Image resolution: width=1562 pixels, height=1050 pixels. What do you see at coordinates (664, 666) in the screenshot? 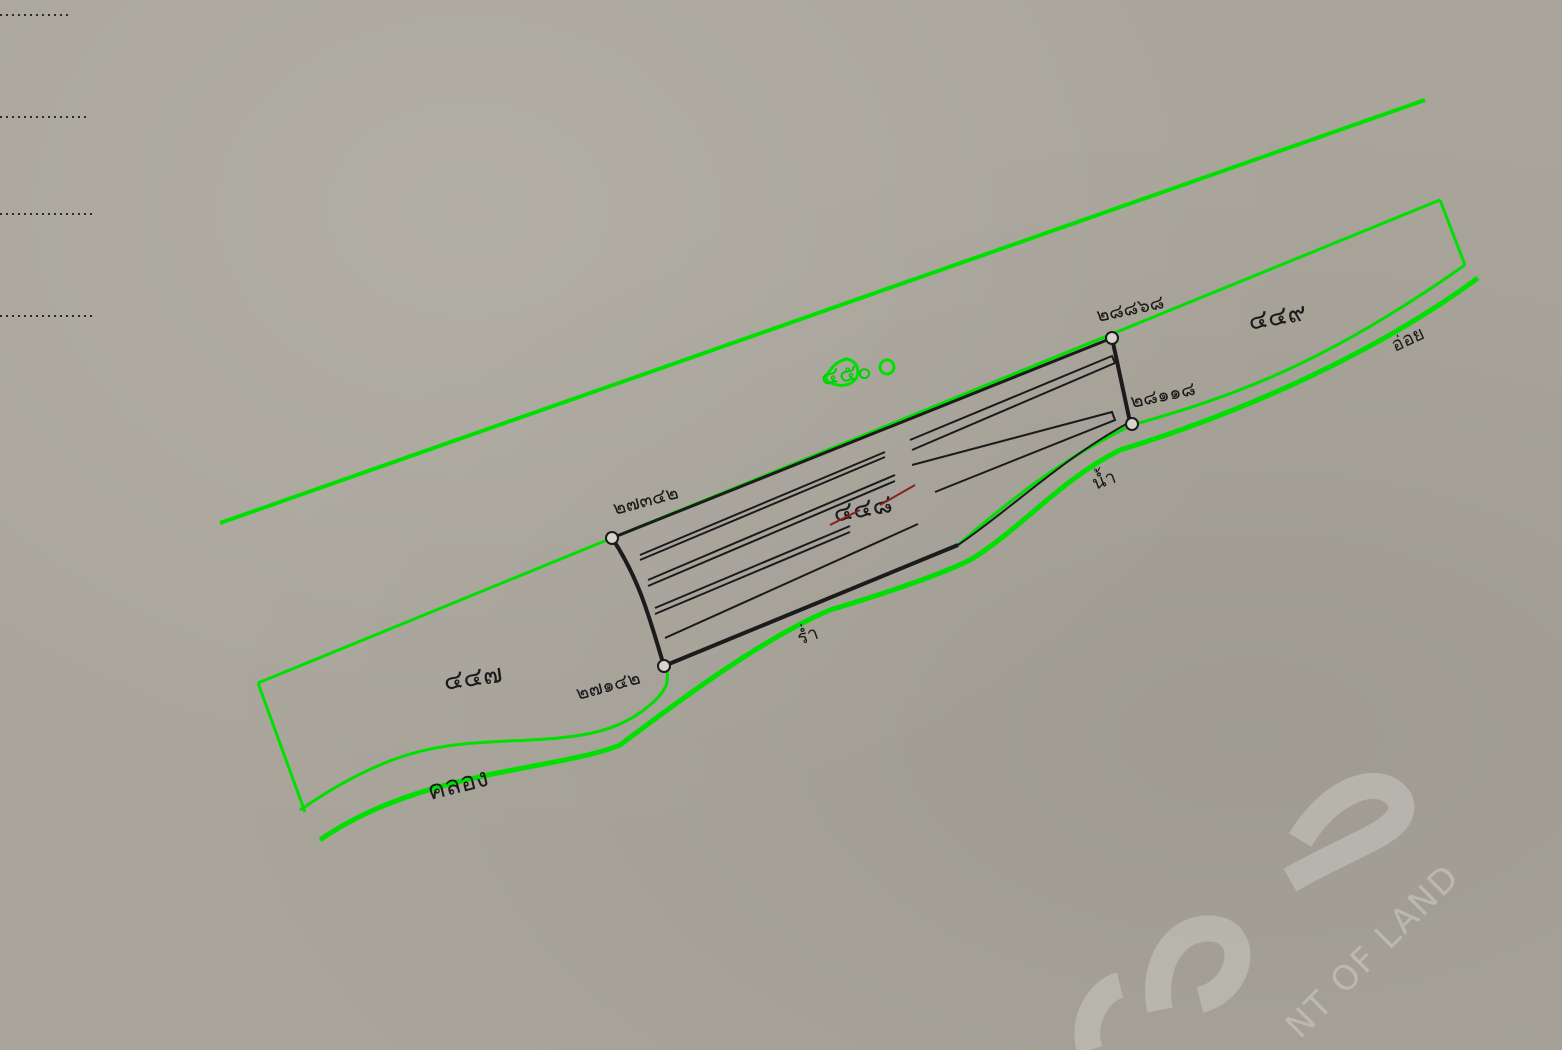
I see `marker-bottom-left` at bounding box center [664, 666].